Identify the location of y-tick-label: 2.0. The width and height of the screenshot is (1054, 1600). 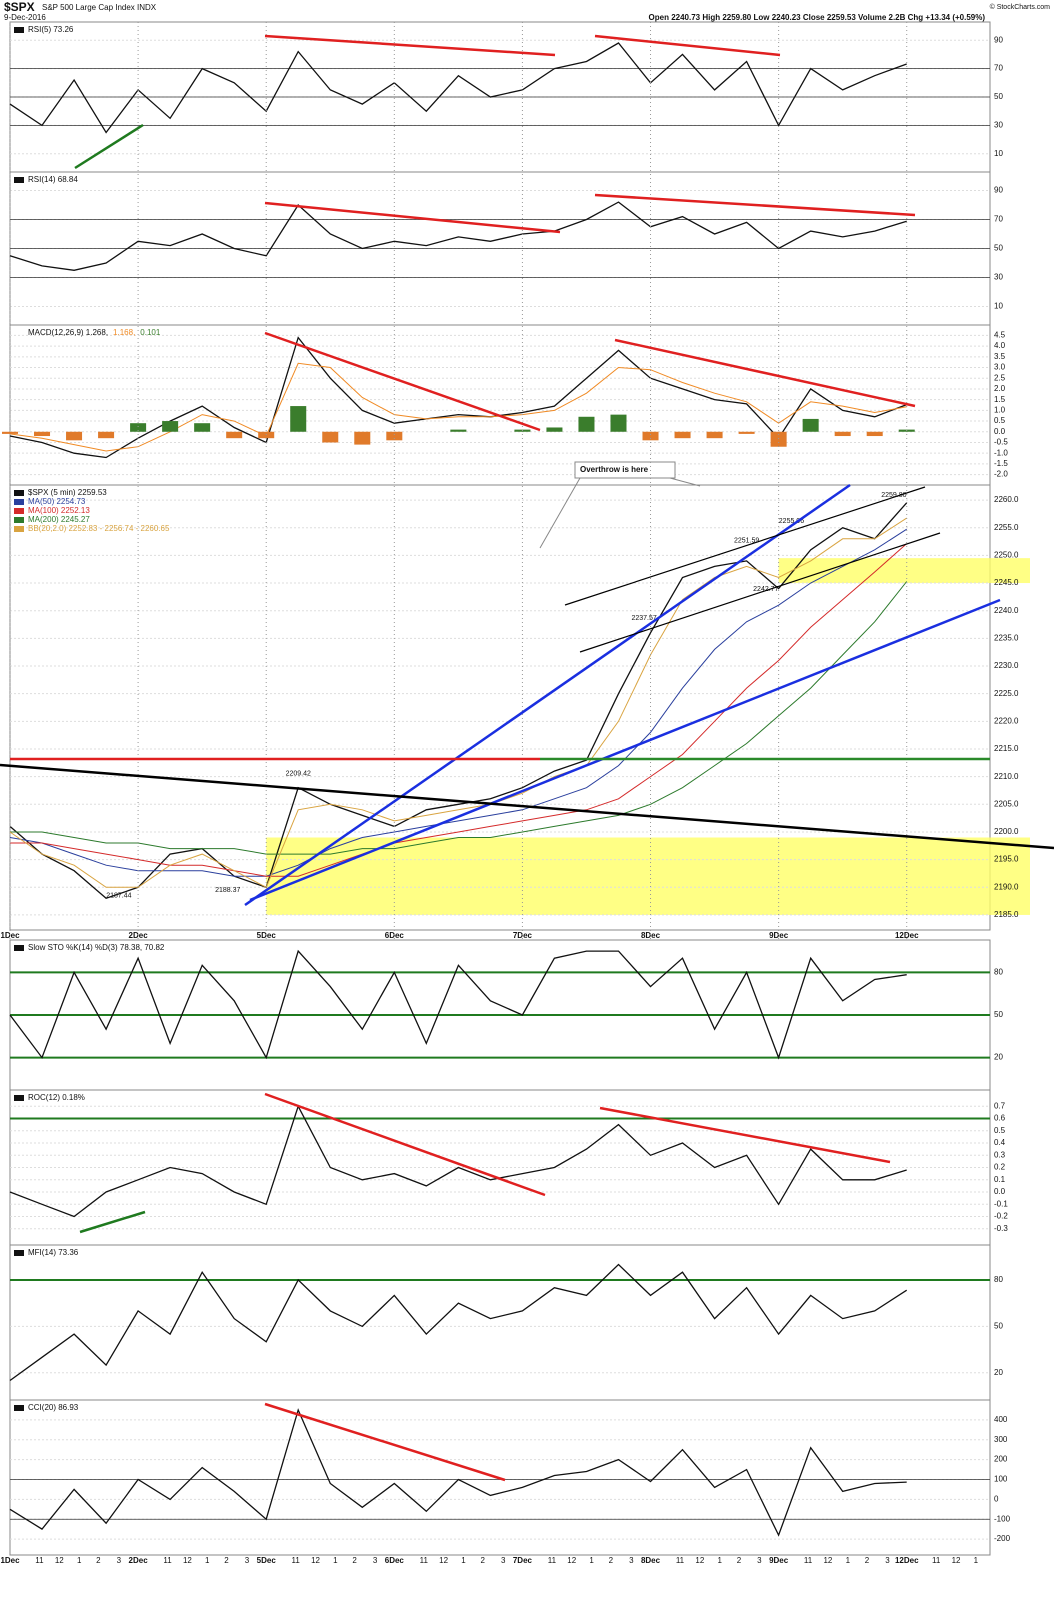
(1000, 388).